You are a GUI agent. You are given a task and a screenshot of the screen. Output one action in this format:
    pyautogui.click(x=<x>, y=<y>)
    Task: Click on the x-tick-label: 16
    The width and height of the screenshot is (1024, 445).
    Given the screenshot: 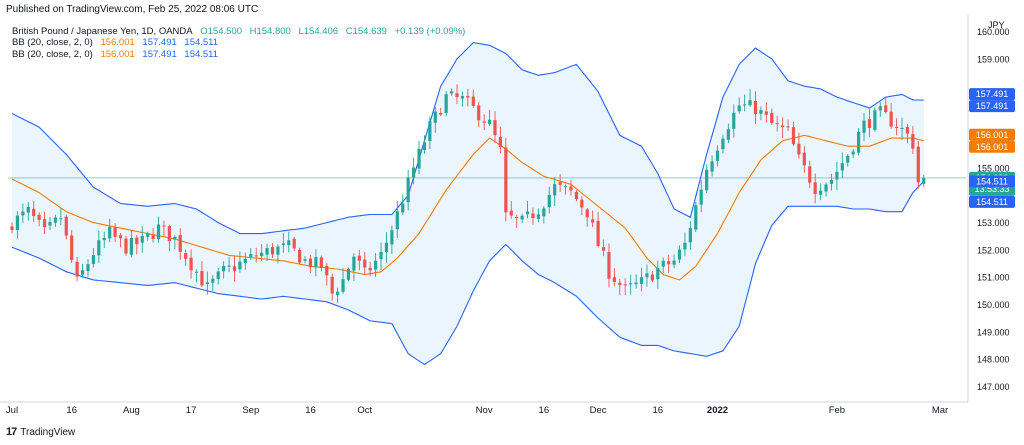 What is the action you would take?
    pyautogui.click(x=544, y=410)
    